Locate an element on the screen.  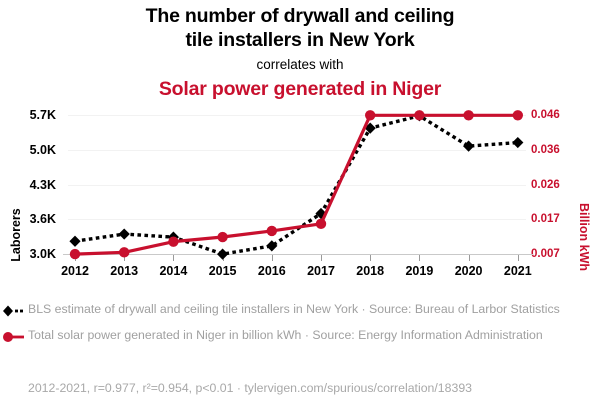
page-title-line1: The number of drywall and ceiling is located at coordinates (300, 16).